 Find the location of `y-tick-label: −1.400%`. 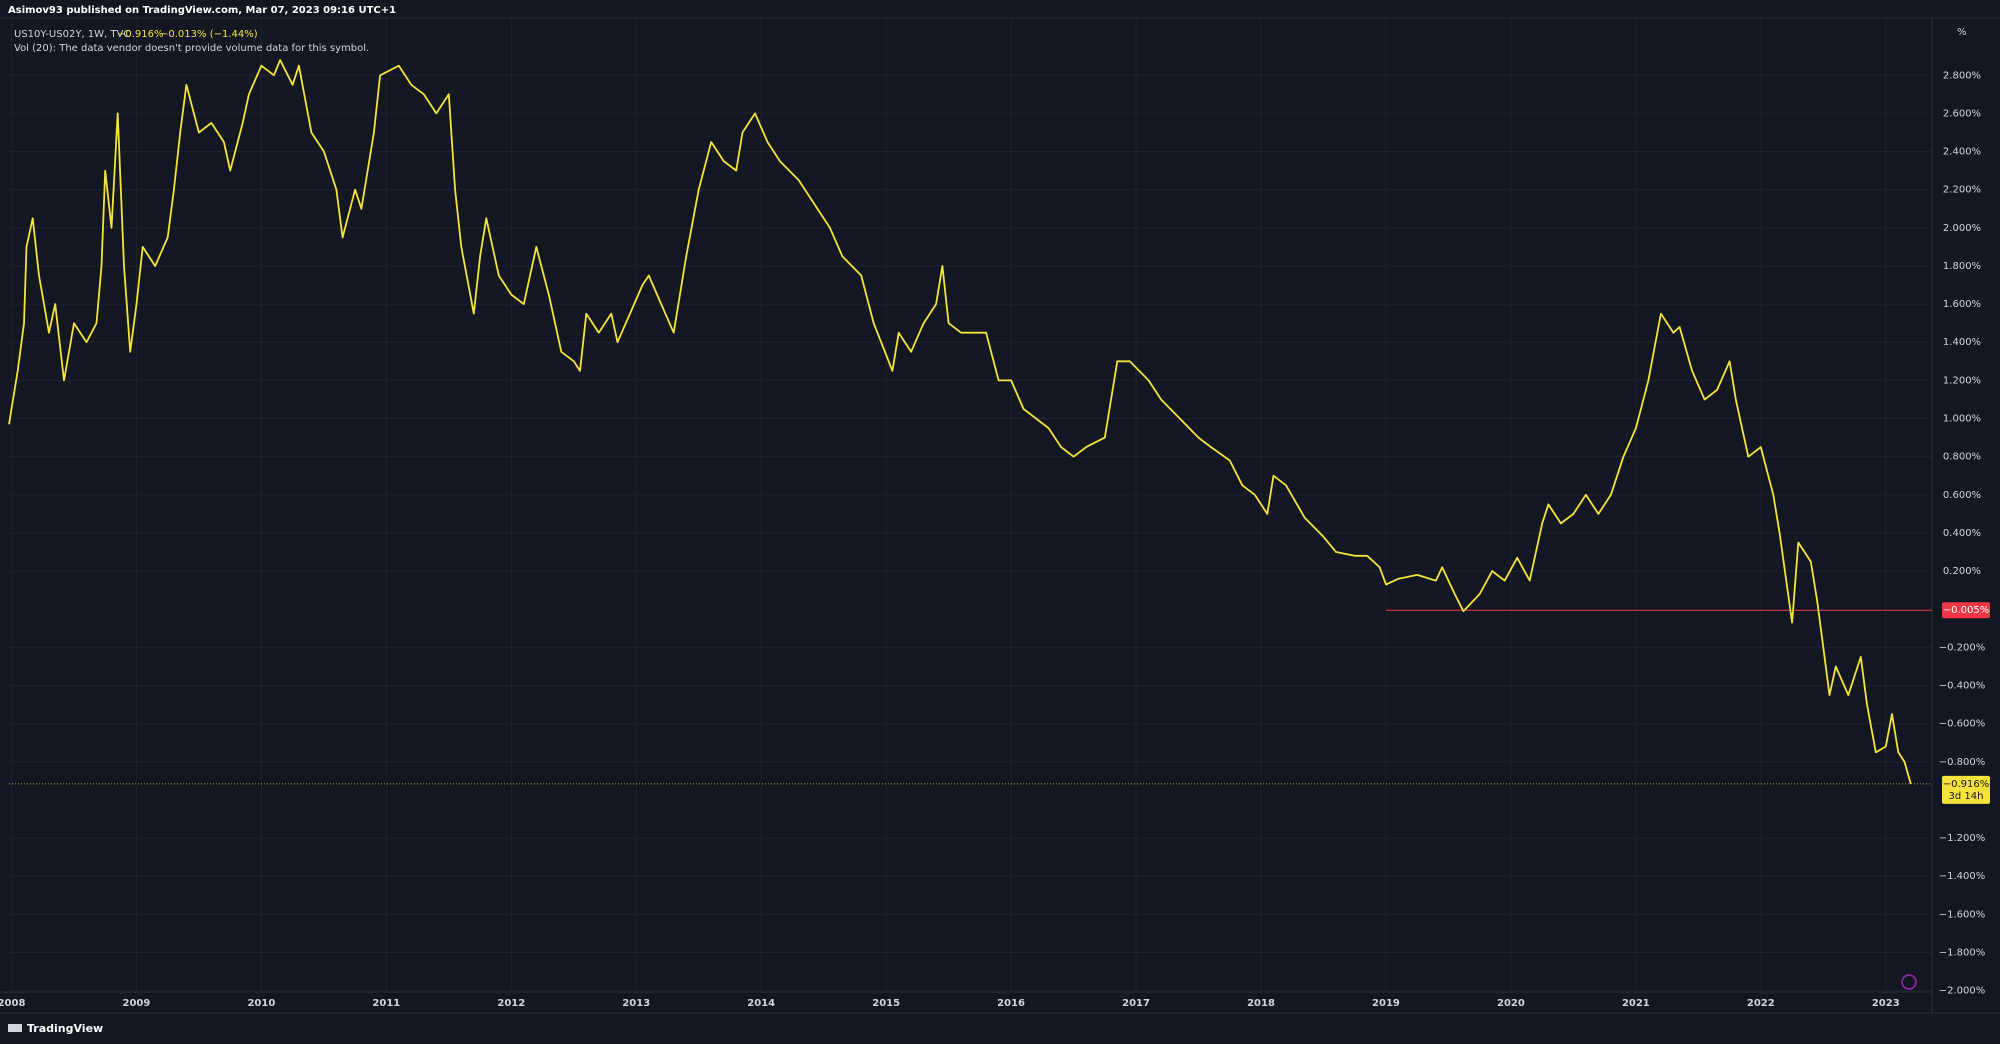

y-tick-label: −1.400% is located at coordinates (1962, 876).